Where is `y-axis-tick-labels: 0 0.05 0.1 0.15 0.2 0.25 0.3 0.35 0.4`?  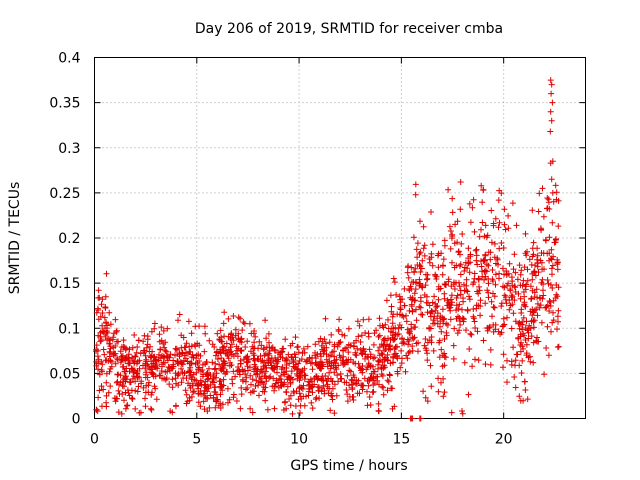 y-axis-tick-labels: 0 0.05 0.1 0.15 0.2 0.25 0.3 0.35 0.4 is located at coordinates (64, 239).